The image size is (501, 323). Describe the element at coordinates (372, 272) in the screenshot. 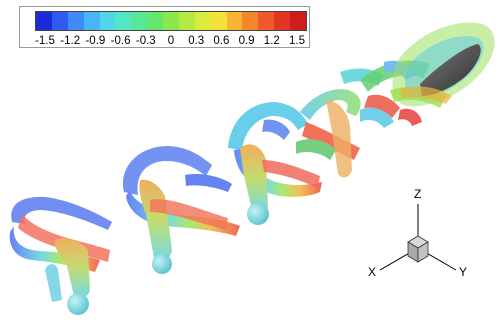

I see `axis-label-x: X` at that location.